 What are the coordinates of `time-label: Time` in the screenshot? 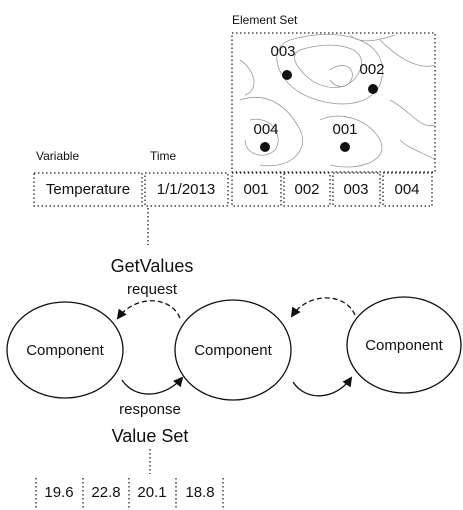 It's located at (163, 156).